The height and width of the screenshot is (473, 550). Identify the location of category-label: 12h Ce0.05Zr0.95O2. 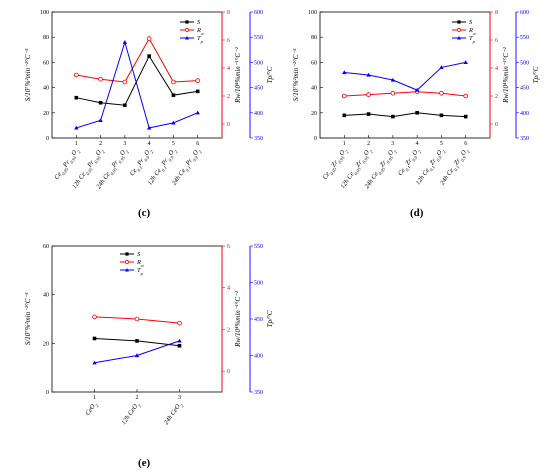
(356, 169).